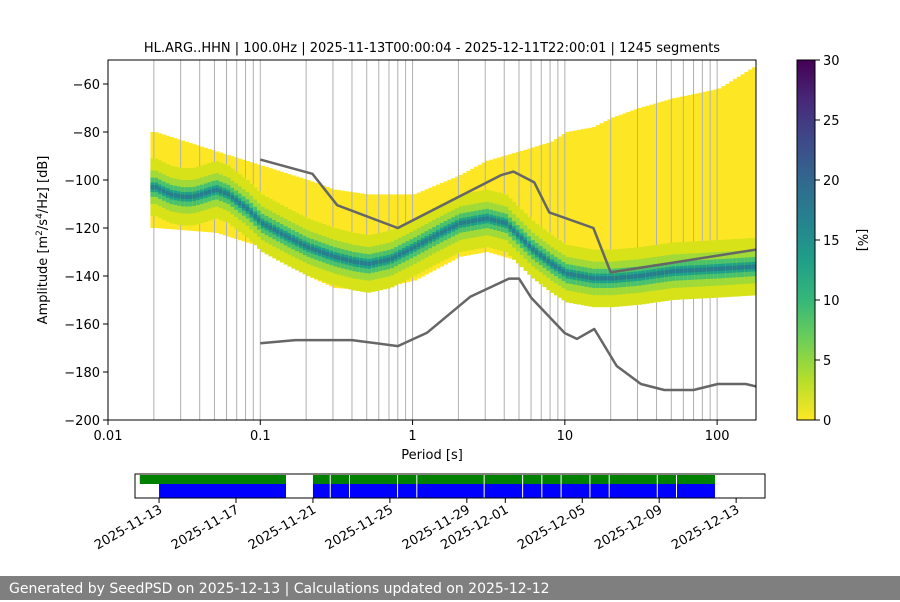 The height and width of the screenshot is (602, 900). Describe the element at coordinates (82, 181) in the screenshot. I see `y-tick-label: −100` at that location.